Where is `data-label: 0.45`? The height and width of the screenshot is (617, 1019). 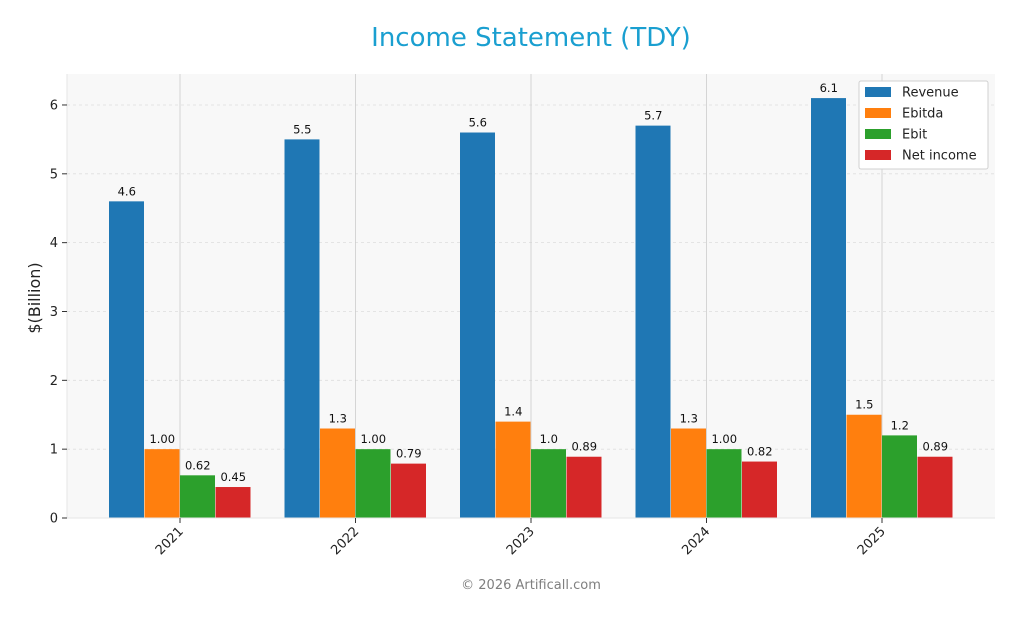
data-label: 0.45 is located at coordinates (233, 477).